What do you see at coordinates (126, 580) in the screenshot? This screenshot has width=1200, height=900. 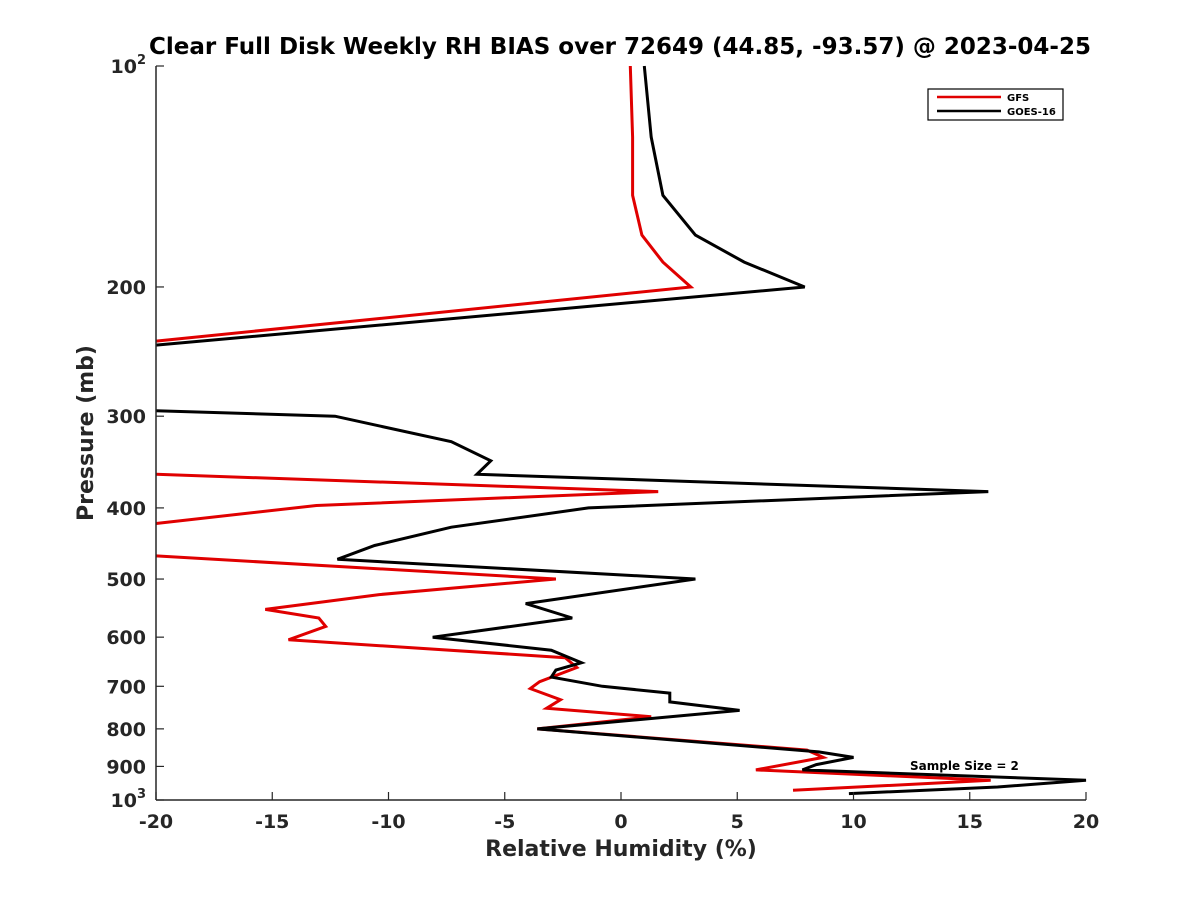 I see `y-tick-label: 500` at bounding box center [126, 580].